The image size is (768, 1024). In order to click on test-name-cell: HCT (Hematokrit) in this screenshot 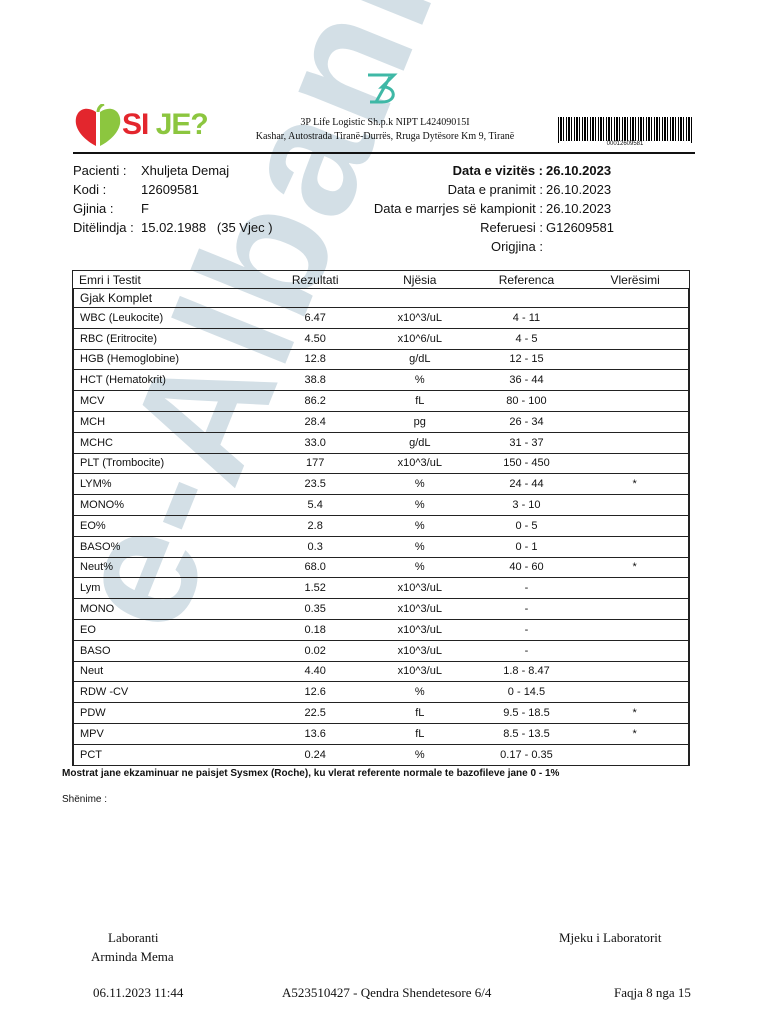, I will do `click(168, 380)`.